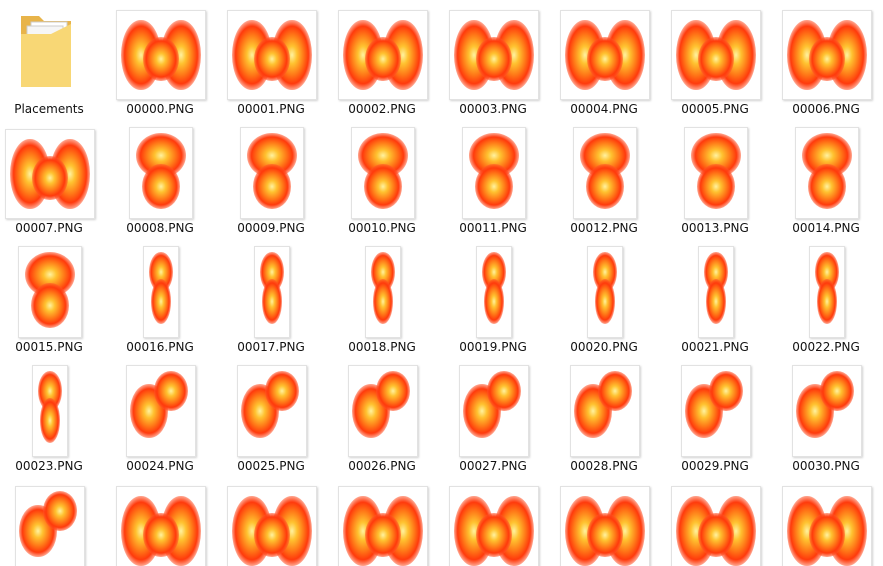 This screenshot has width=883, height=566. I want to click on file-name: 00030.PNG, so click(826, 466).